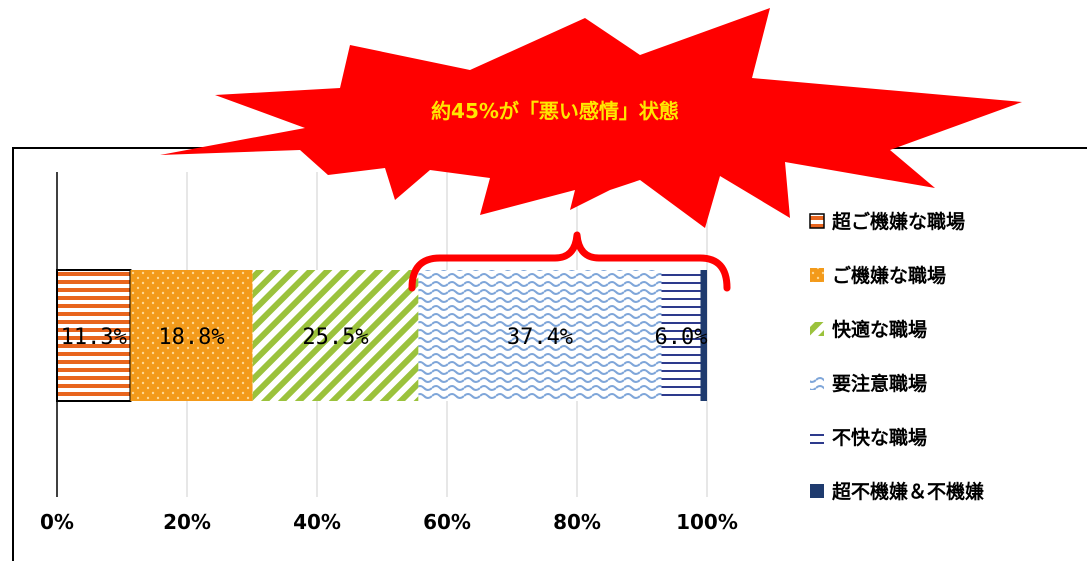 Image resolution: width=1087 pixels, height=561 pixels. I want to click on legend-label: ご機嫌な職場, so click(889, 275).